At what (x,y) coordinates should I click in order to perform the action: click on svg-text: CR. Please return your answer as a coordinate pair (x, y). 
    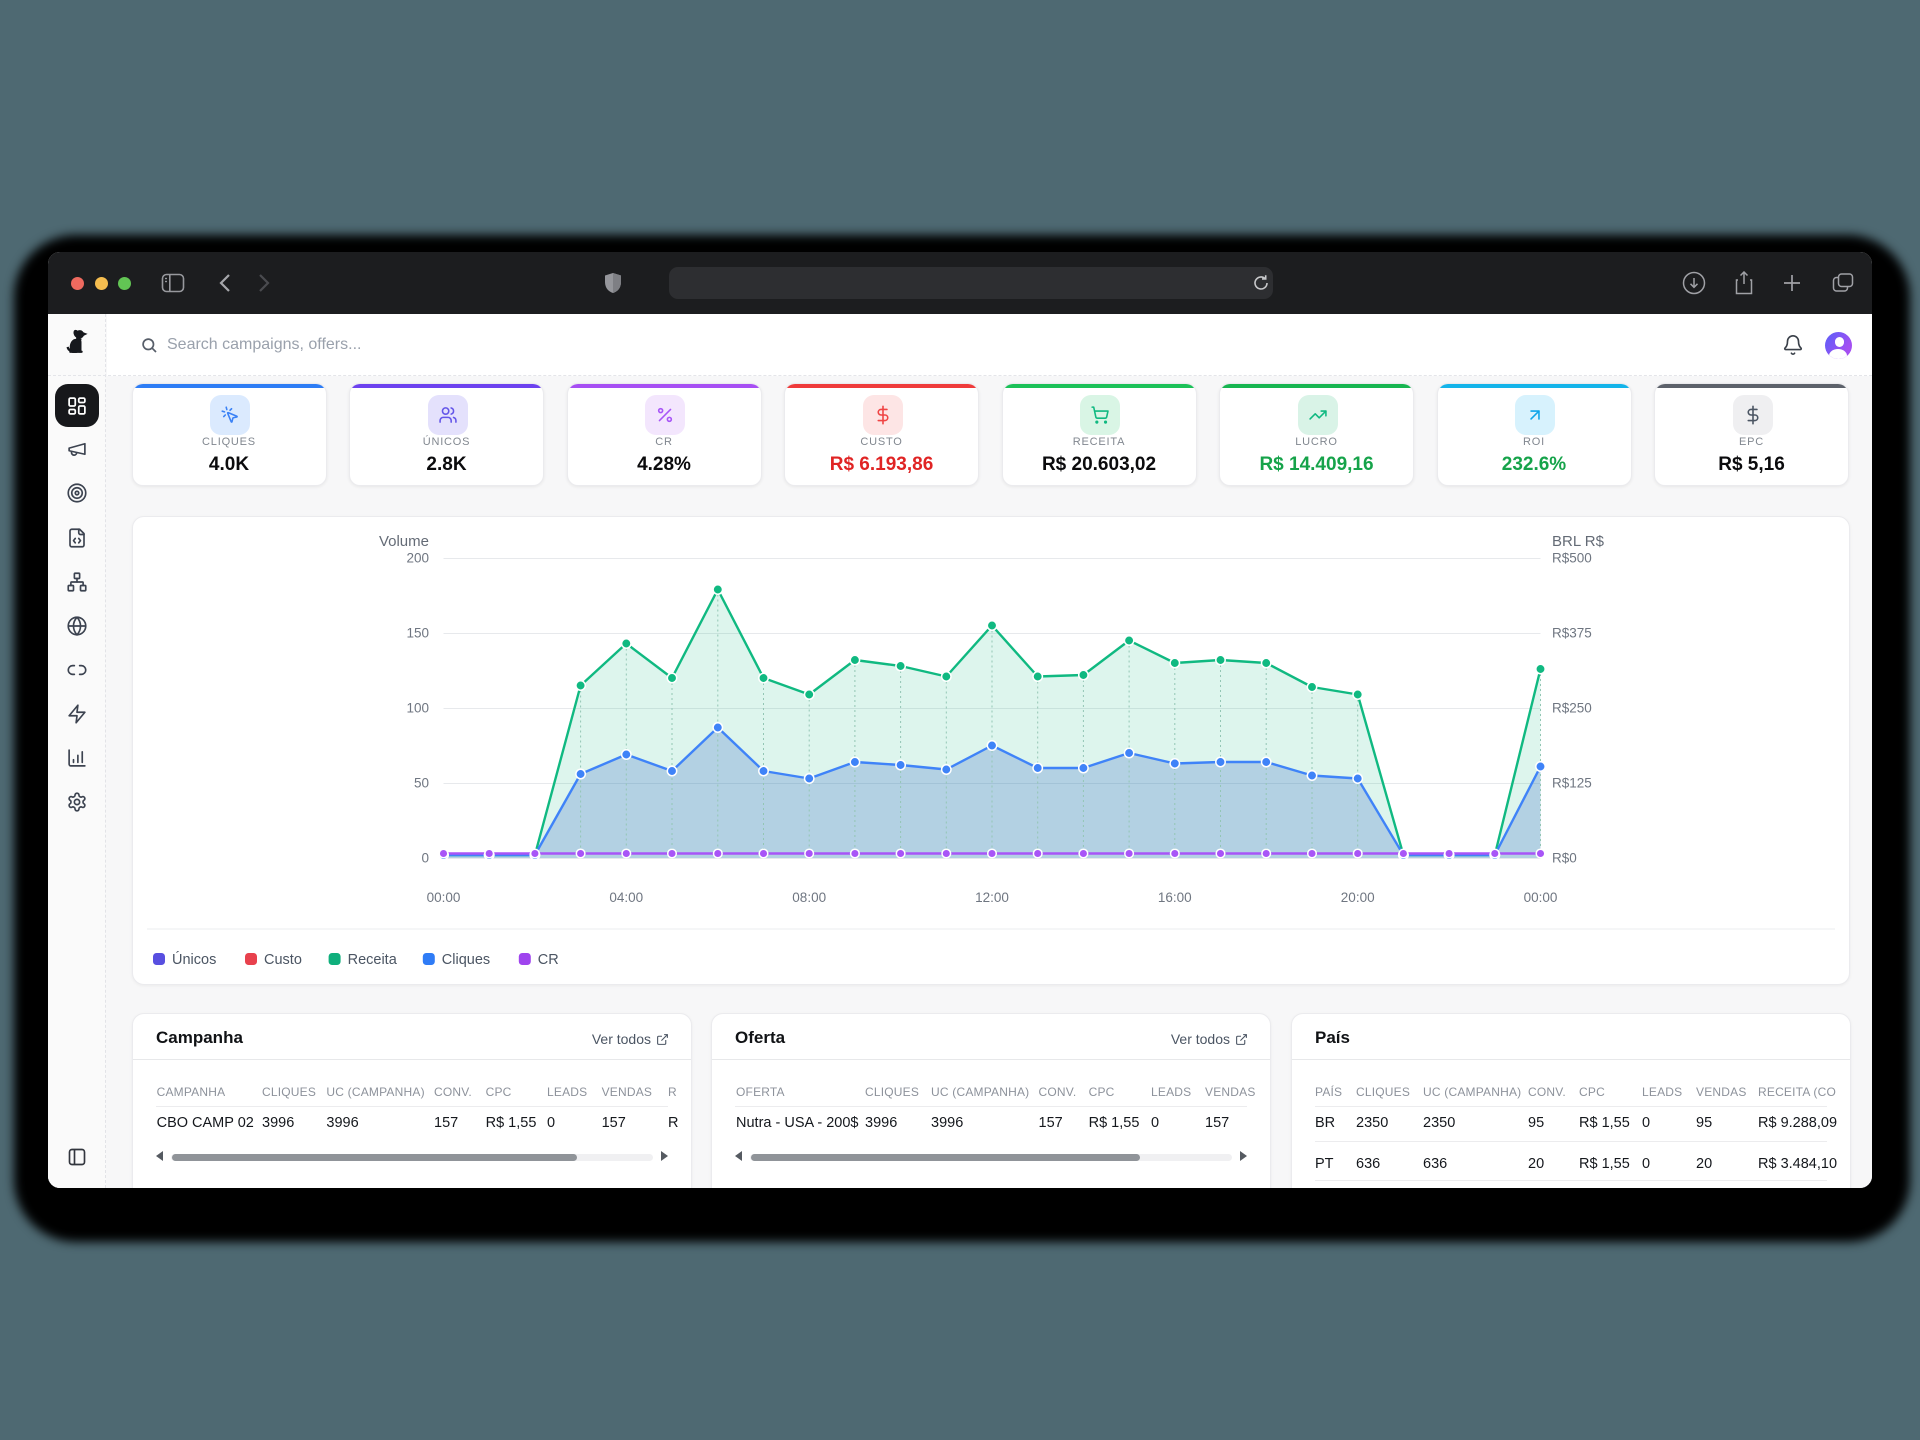
    Looking at the image, I should click on (548, 960).